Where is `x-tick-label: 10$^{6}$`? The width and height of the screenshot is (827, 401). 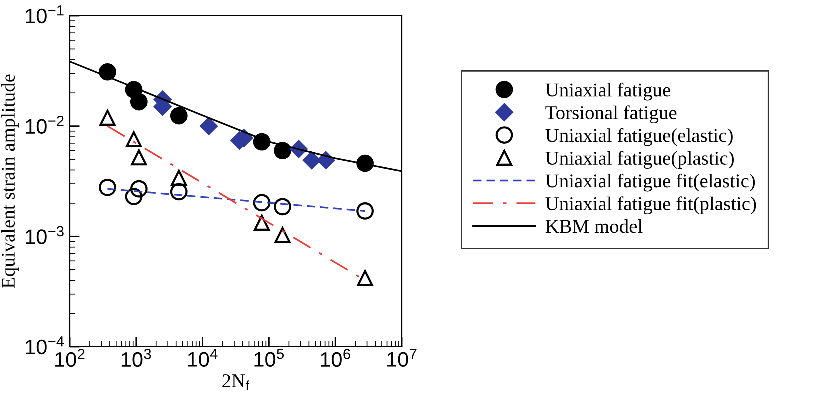
x-tick-label: 10$^{6}$ is located at coordinates (335, 358).